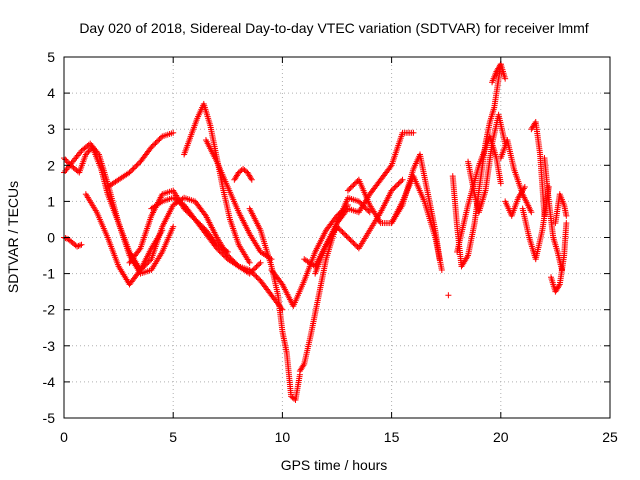  I want to click on y-tick-label: -5, so click(49, 418).